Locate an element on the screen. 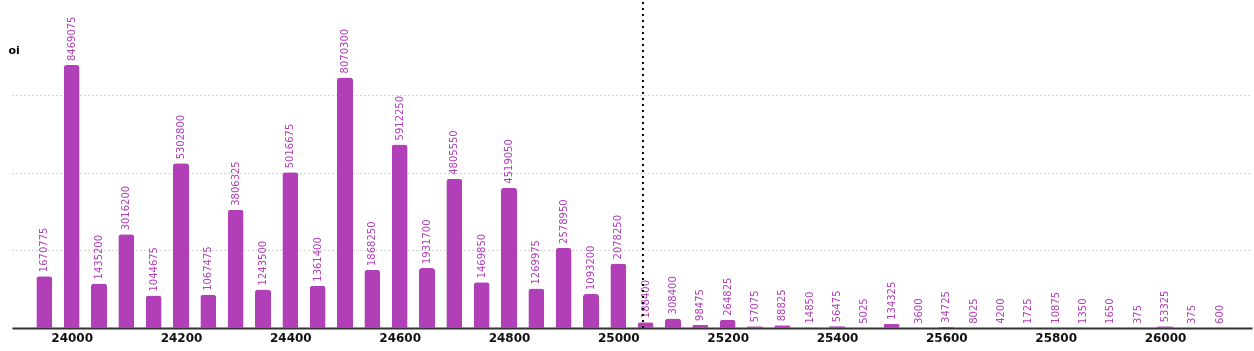 The height and width of the screenshot is (351, 1254). data-label: 5016675 is located at coordinates (290, 146).